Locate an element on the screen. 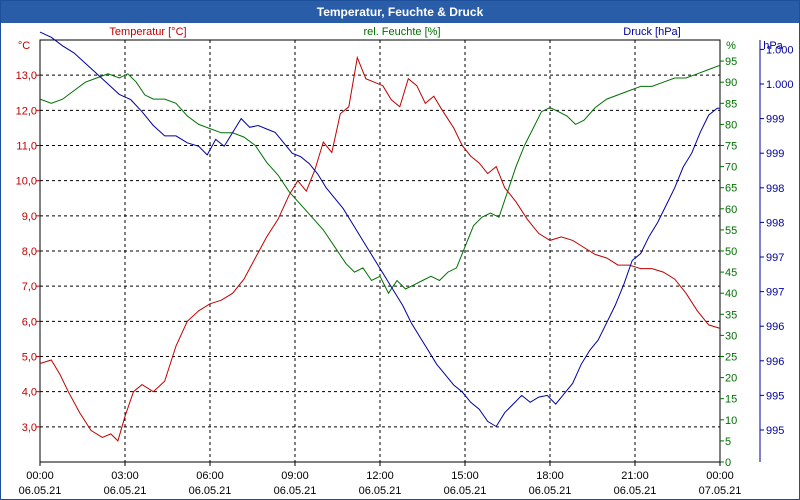 This screenshot has height=500, width=800. time-tick-label: 21:00 is located at coordinates (635, 476).